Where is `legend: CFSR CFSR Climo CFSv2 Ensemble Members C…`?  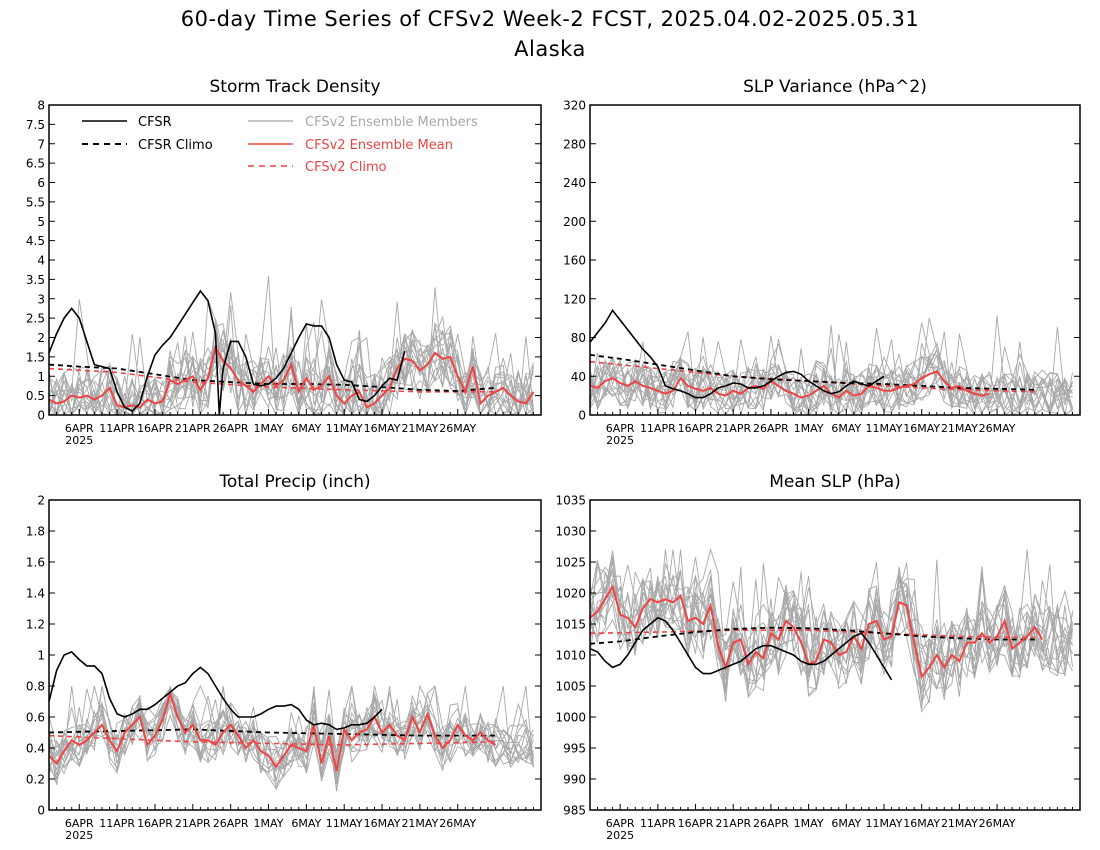 legend: CFSR CFSR Climo CFSv2 Ensemble Members C… is located at coordinates (280, 145).